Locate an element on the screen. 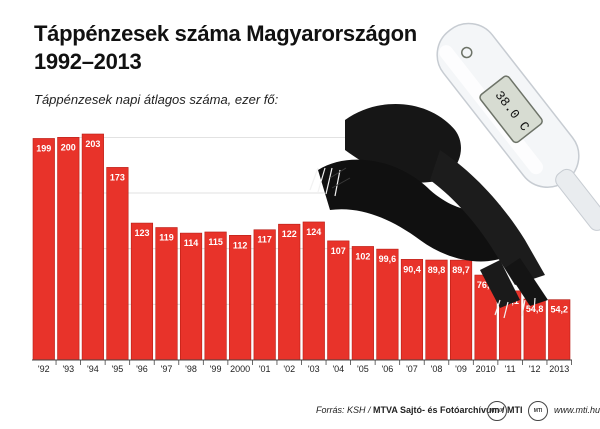 This screenshot has width=600, height=429. x-tick-label: '03 is located at coordinates (314, 369).